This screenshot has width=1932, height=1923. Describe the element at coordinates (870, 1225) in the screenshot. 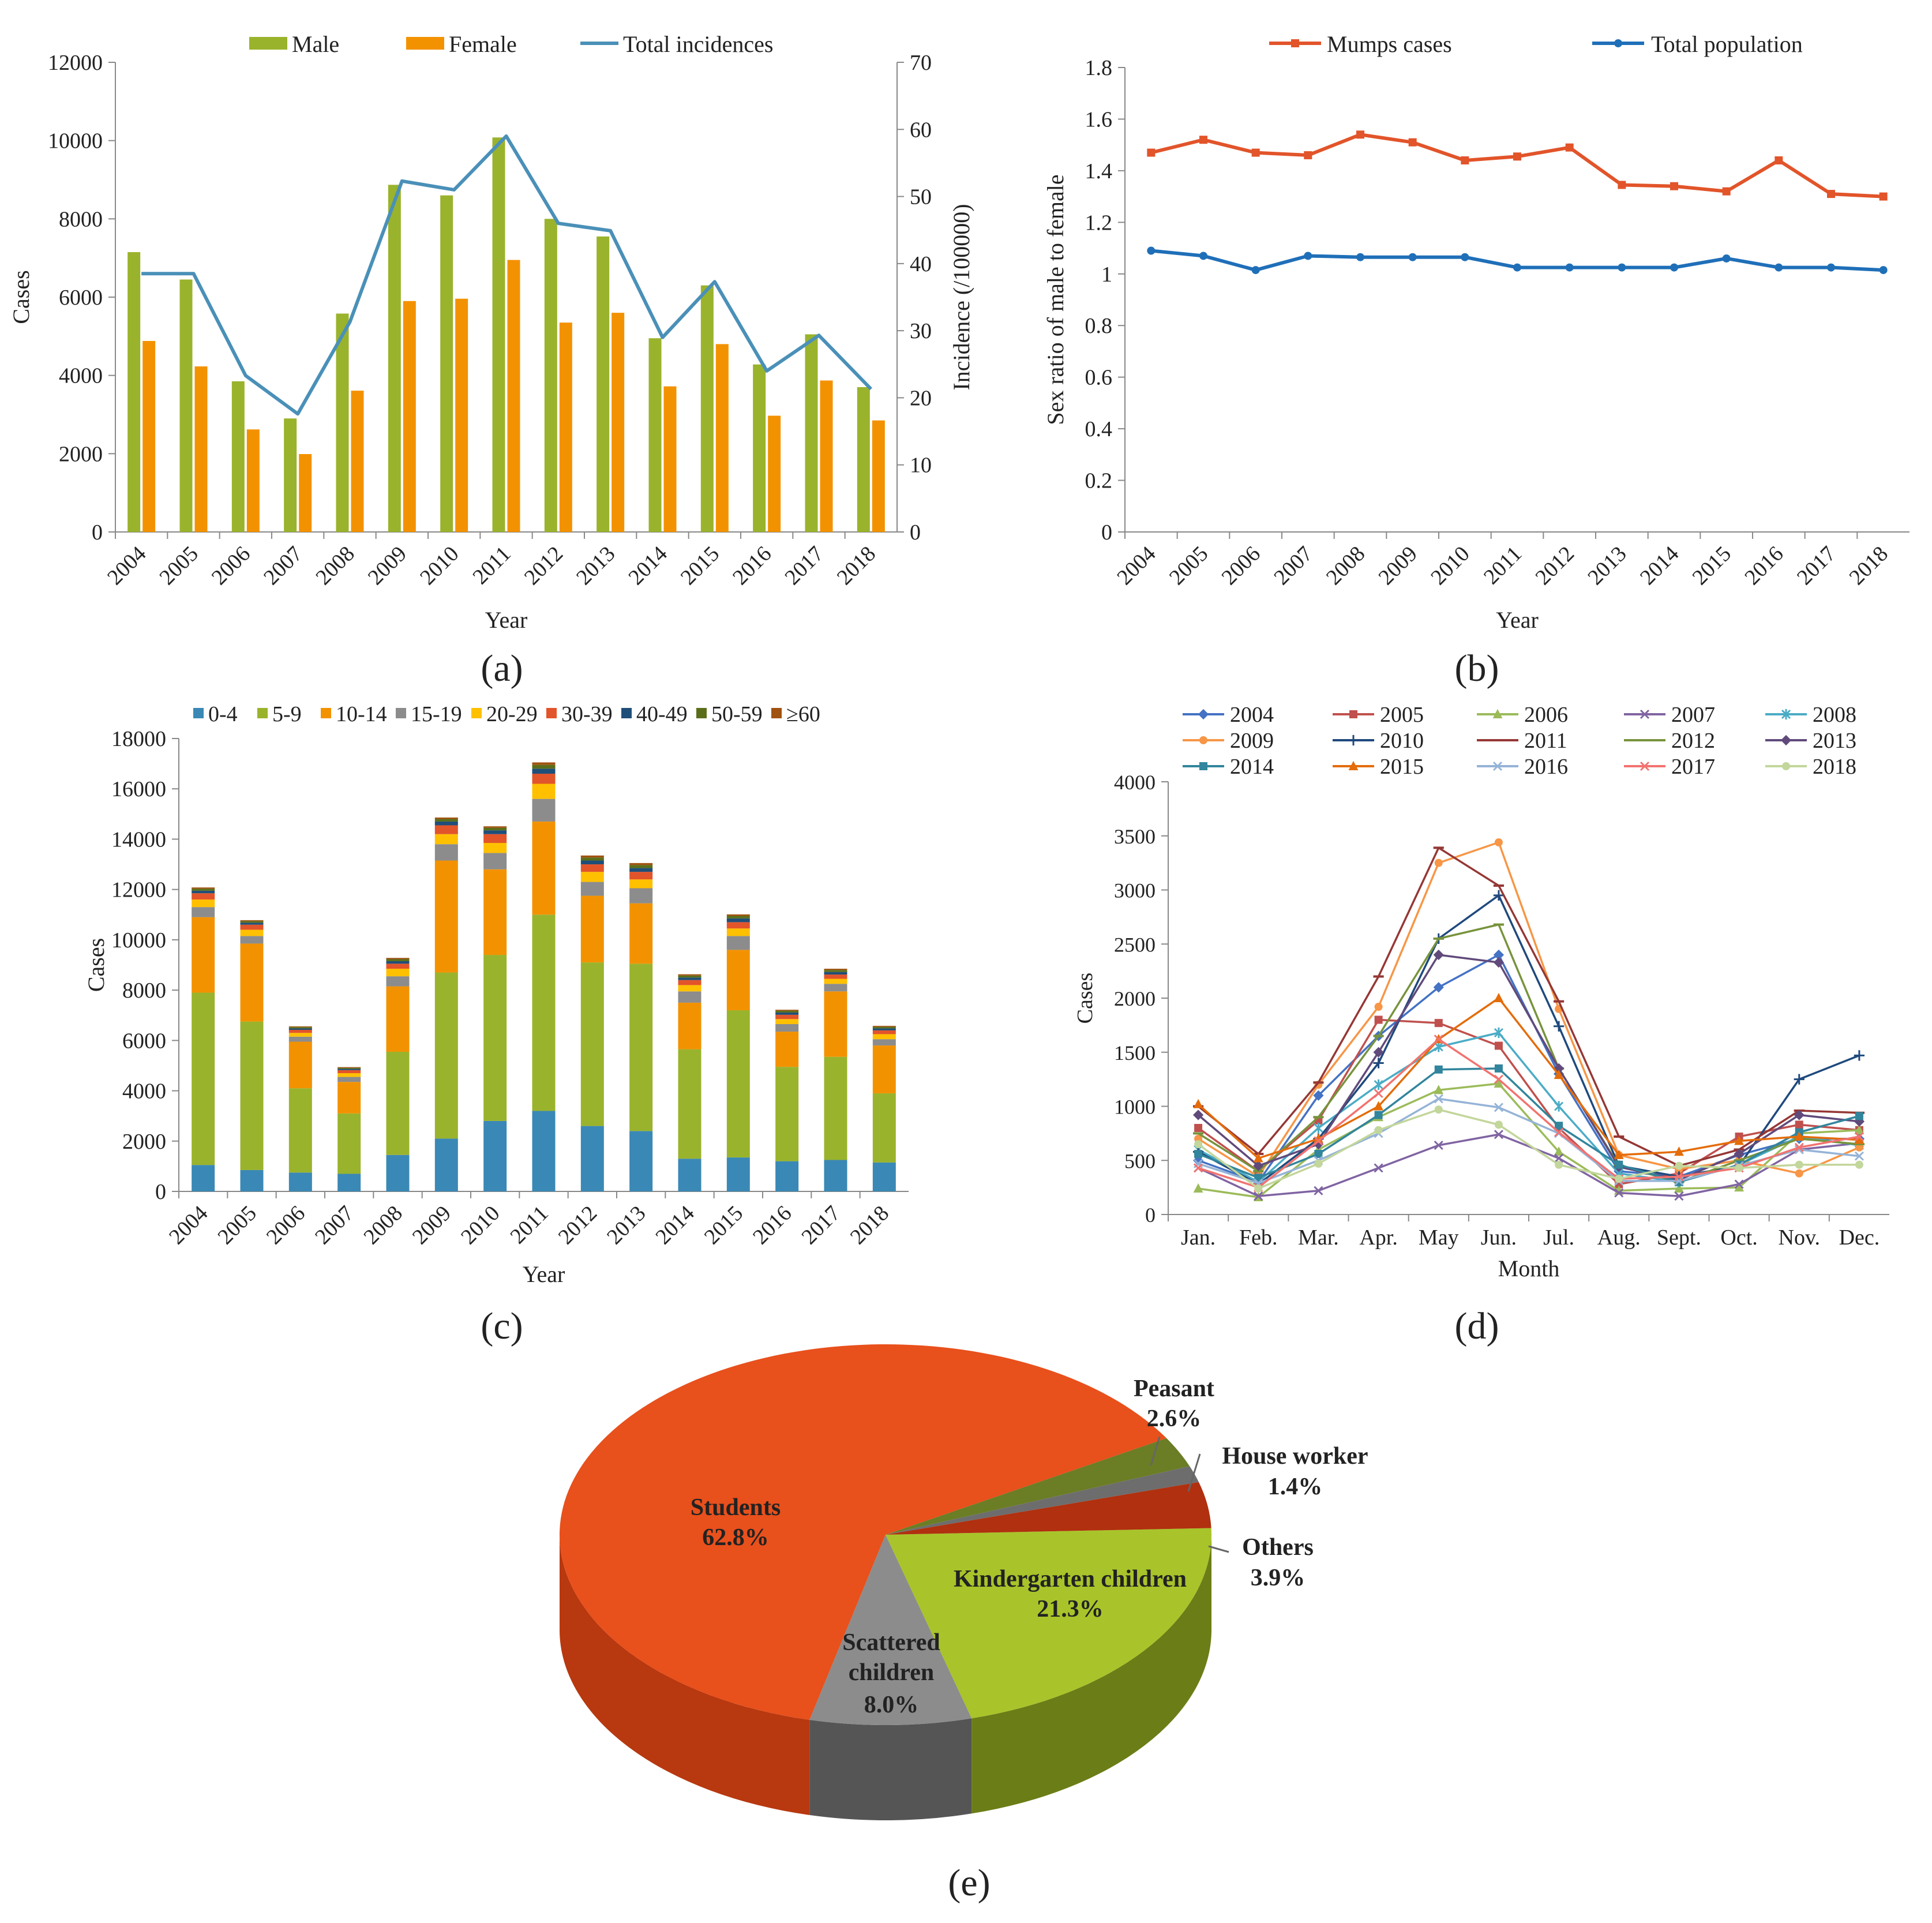

I see `x-tick-label-2018: 2018` at that location.